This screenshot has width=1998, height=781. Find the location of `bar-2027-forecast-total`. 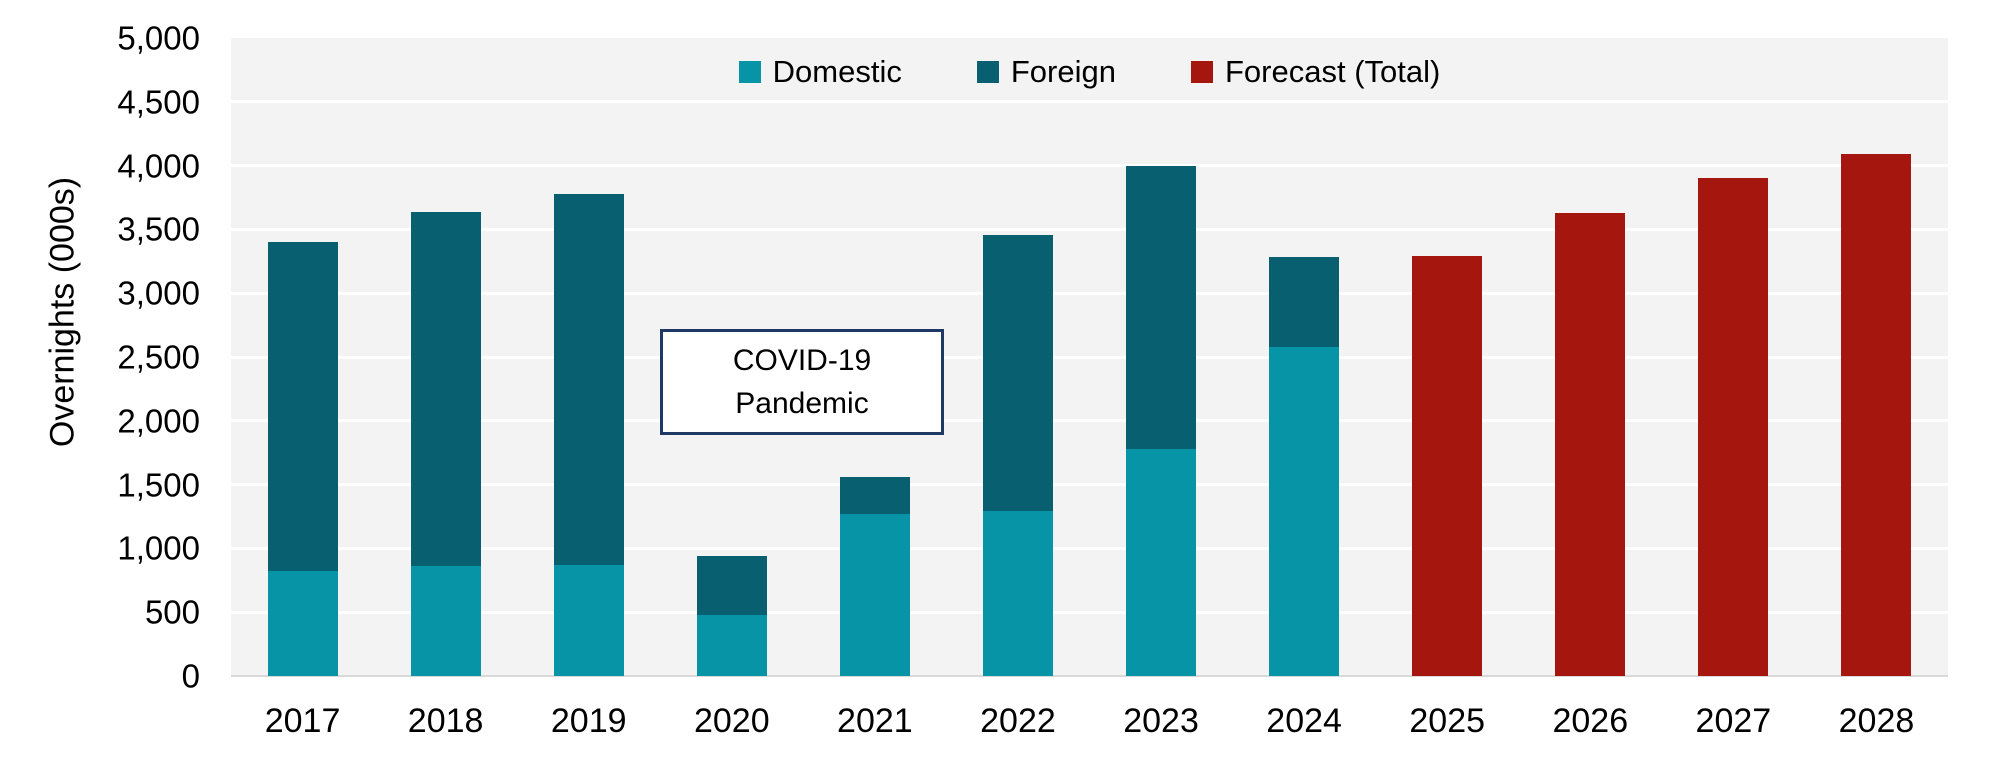

bar-2027-forecast-total is located at coordinates (1733, 427).